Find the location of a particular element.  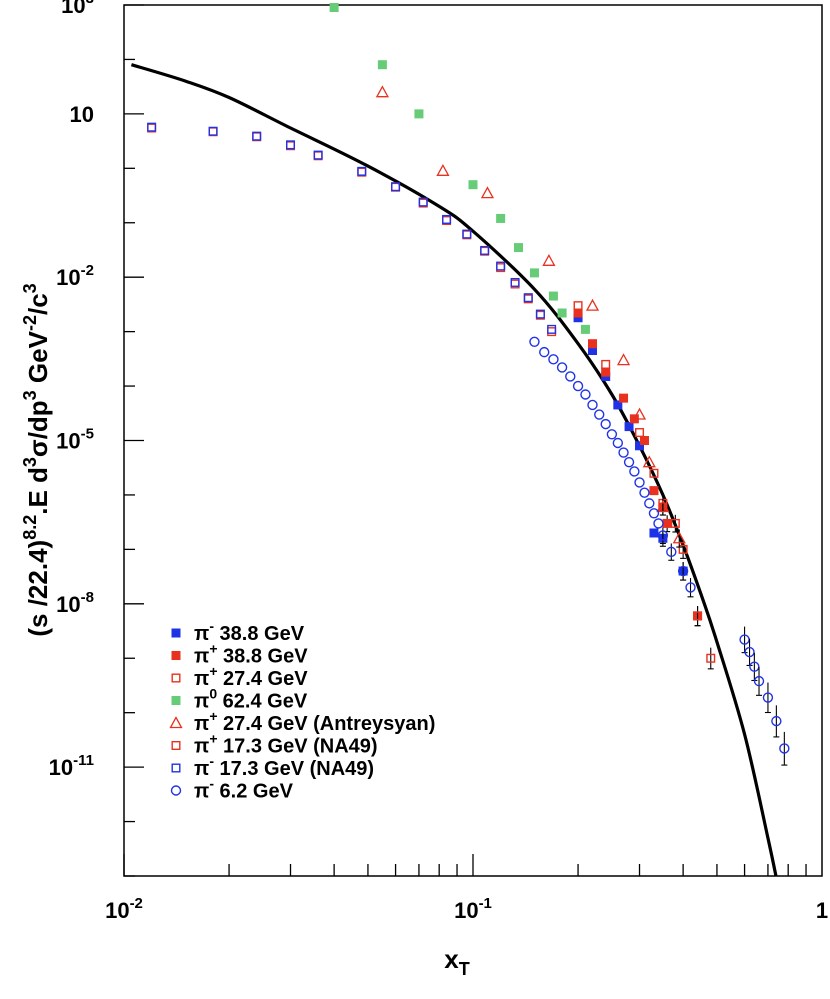

legend-rest: 62.4 GeV is located at coordinates (262, 702).